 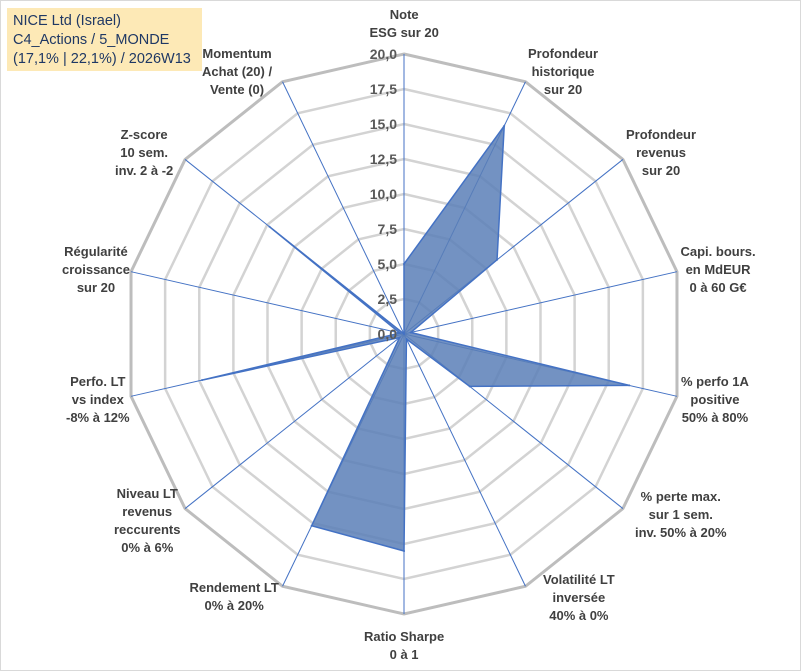 I want to click on tick-label: 0,0, so click(x=388, y=334).